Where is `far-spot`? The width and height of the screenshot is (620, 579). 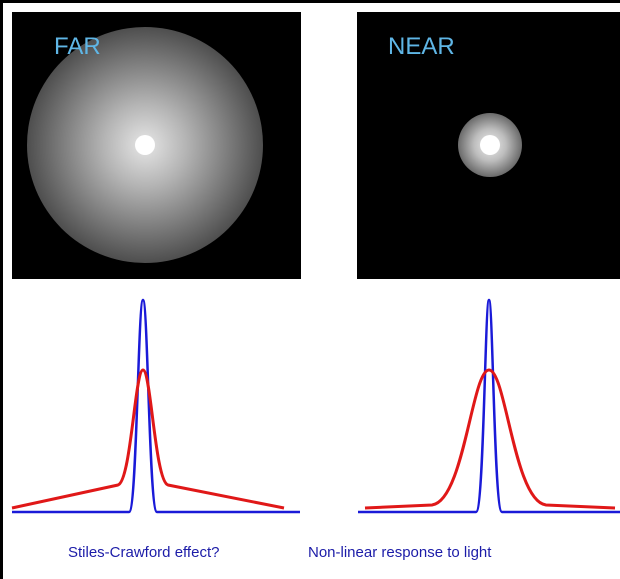 far-spot is located at coordinates (145, 145).